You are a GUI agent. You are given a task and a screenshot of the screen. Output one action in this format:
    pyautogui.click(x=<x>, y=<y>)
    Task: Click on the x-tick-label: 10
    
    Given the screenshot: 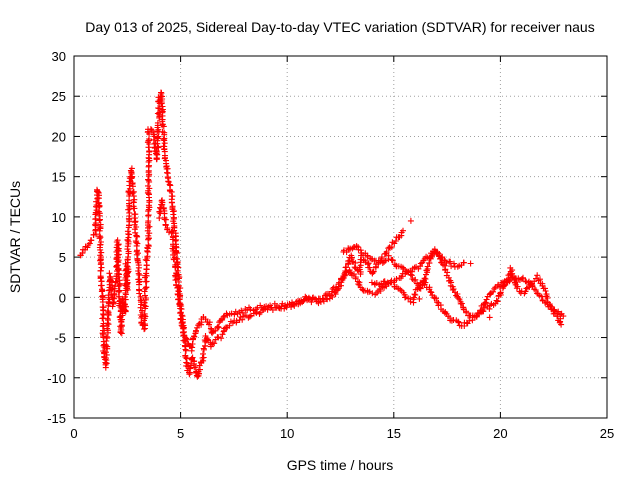 What is the action you would take?
    pyautogui.click(x=287, y=433)
    